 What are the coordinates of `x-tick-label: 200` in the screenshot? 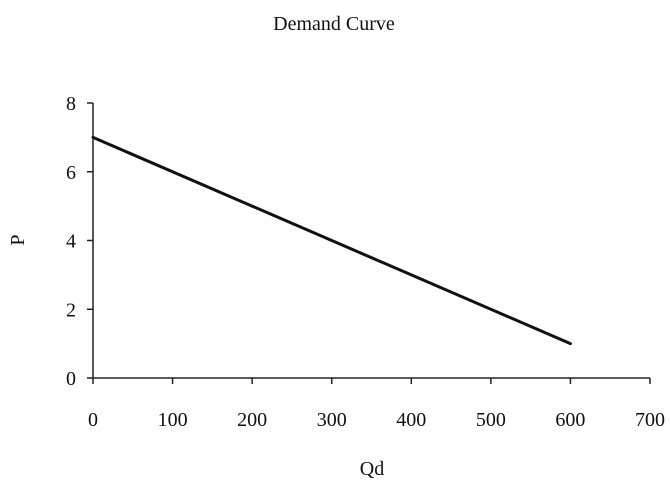 It's located at (252, 420).